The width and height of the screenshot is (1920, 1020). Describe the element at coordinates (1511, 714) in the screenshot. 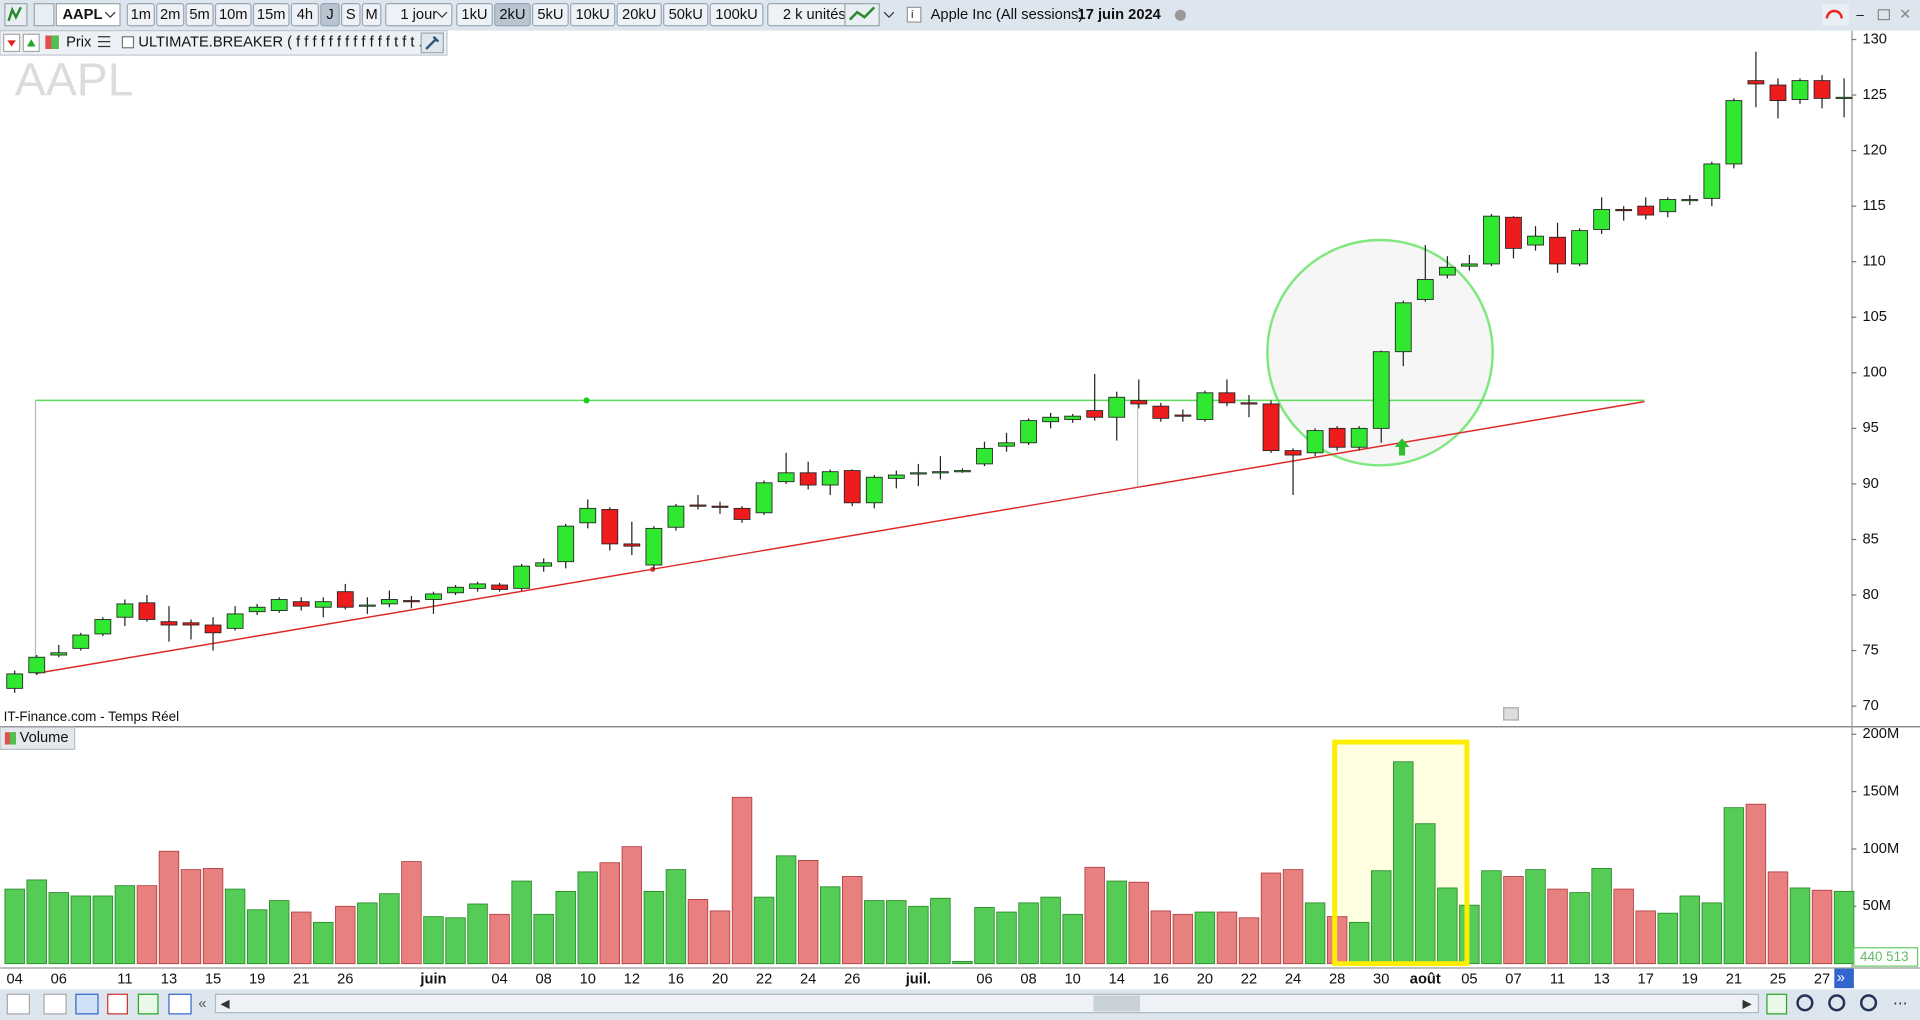

I see `pane-icon` at that location.